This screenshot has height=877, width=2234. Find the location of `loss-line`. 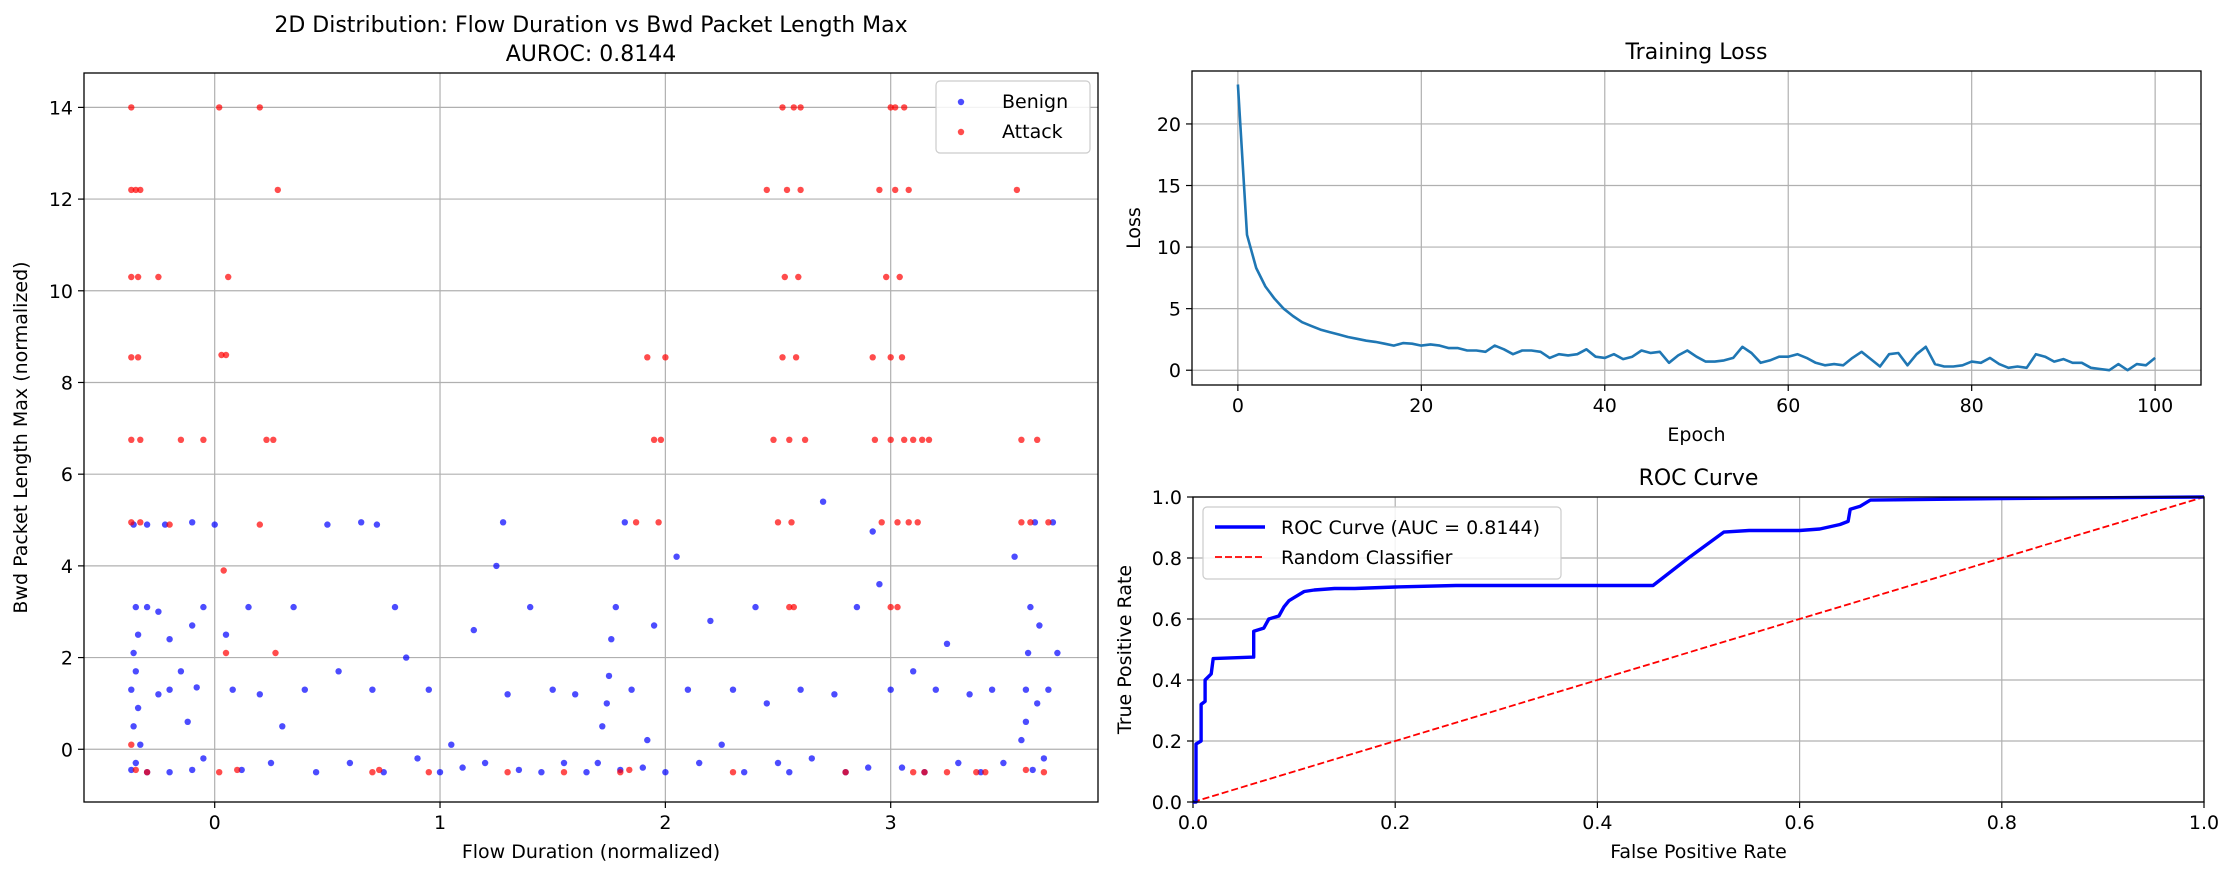

loss-line is located at coordinates (1696, 228).